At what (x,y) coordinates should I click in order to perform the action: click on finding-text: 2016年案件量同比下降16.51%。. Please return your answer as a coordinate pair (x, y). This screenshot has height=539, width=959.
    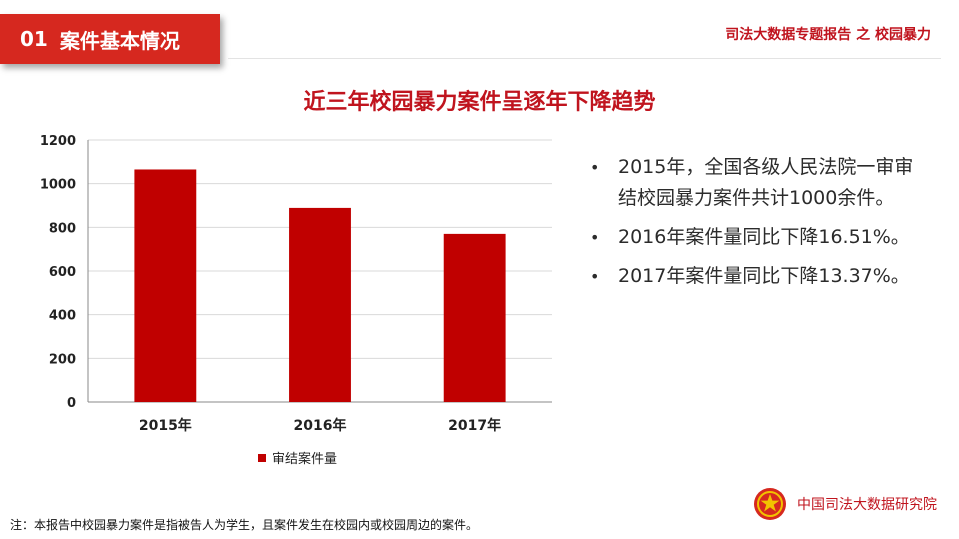
    Looking at the image, I should click on (764, 237).